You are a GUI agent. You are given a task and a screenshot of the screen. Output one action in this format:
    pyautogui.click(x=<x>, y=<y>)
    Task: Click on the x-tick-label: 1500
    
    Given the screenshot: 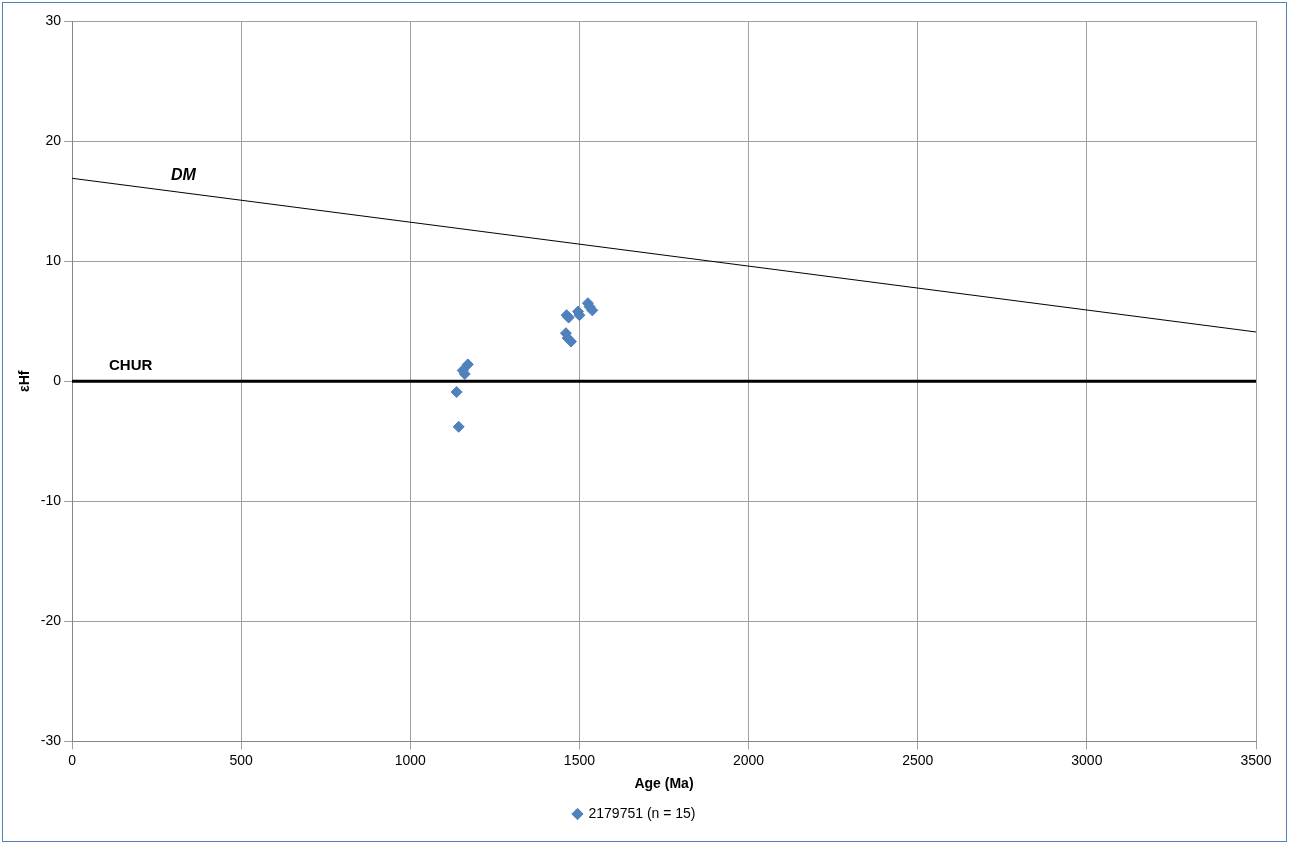 What is the action you would take?
    pyautogui.click(x=579, y=759)
    